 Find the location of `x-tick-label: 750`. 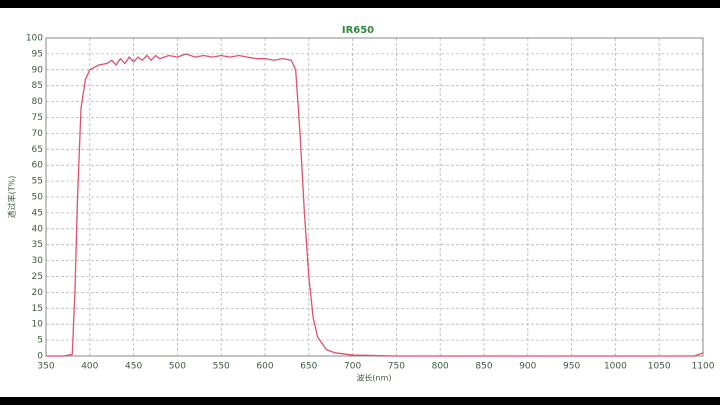

x-tick-label: 750 is located at coordinates (396, 367).